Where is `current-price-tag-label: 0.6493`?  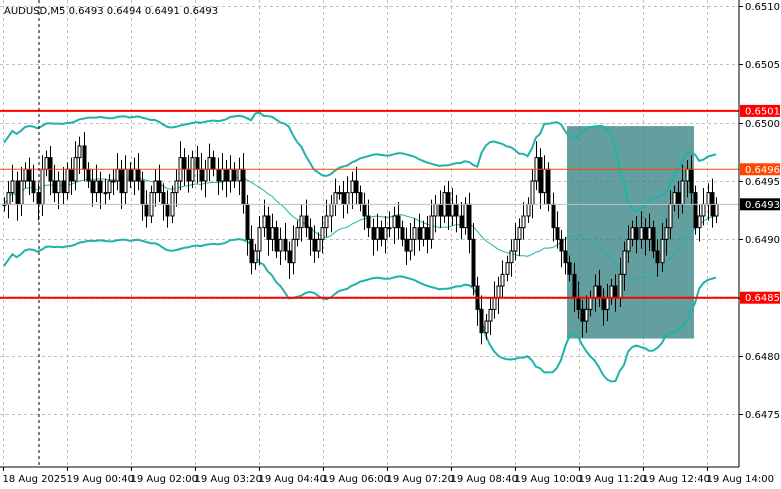
current-price-tag-label: 0.6493 is located at coordinates (762, 205).